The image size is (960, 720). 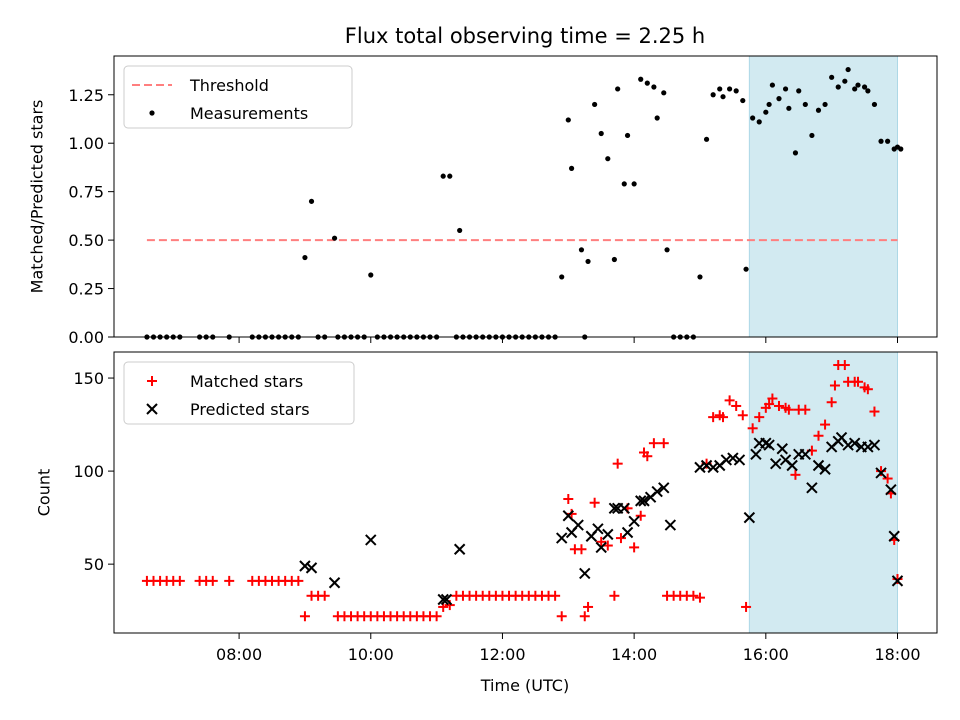 What do you see at coordinates (88, 471) in the screenshot?
I see `y-tick-label: 100` at bounding box center [88, 471].